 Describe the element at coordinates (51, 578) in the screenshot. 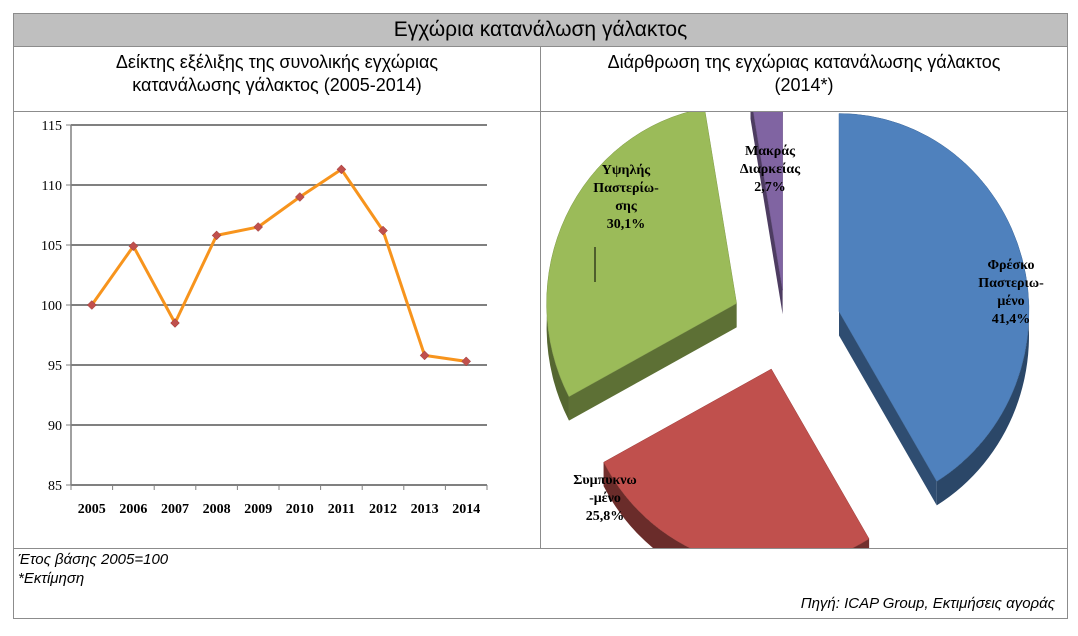

I see `footnote-estimate: *Εκτίμηση` at that location.